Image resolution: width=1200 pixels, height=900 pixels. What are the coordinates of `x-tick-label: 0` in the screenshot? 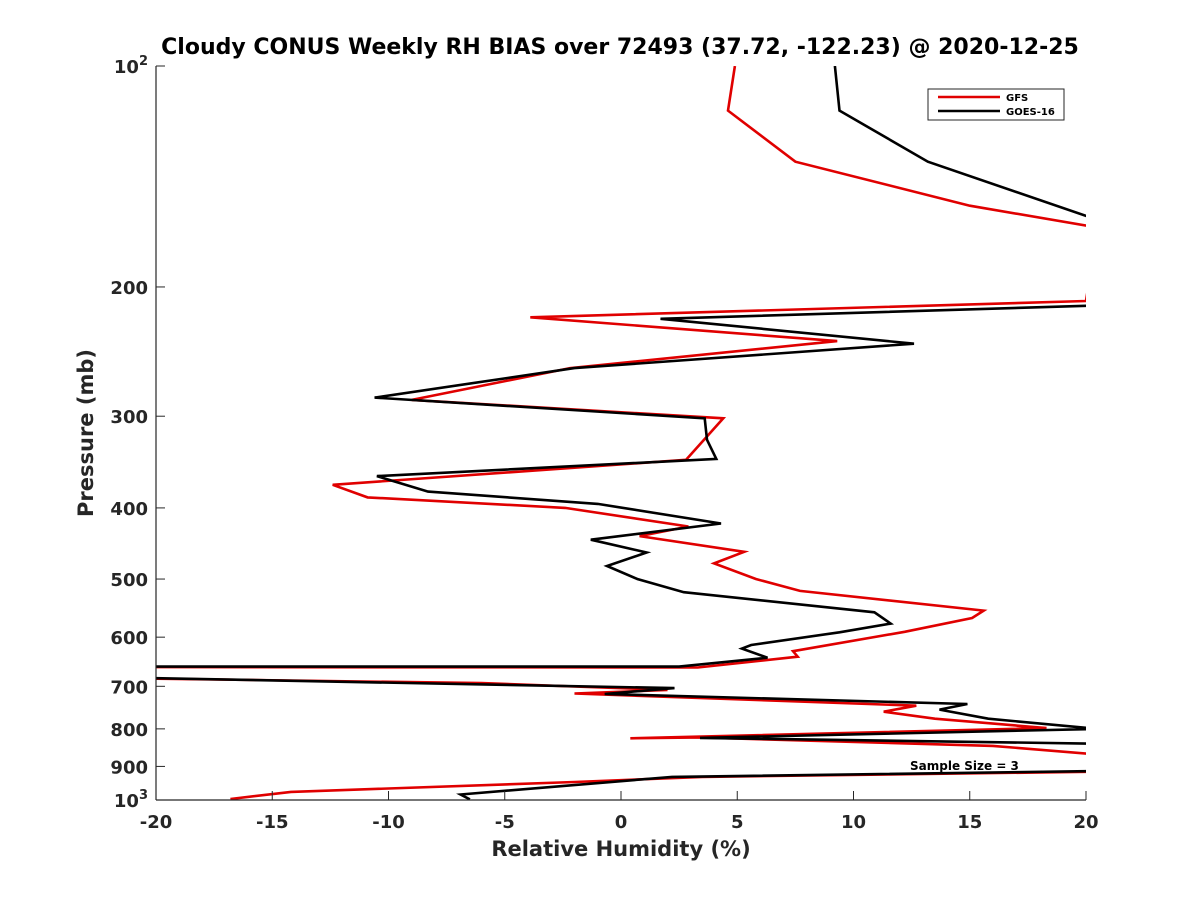 It's located at (621, 822).